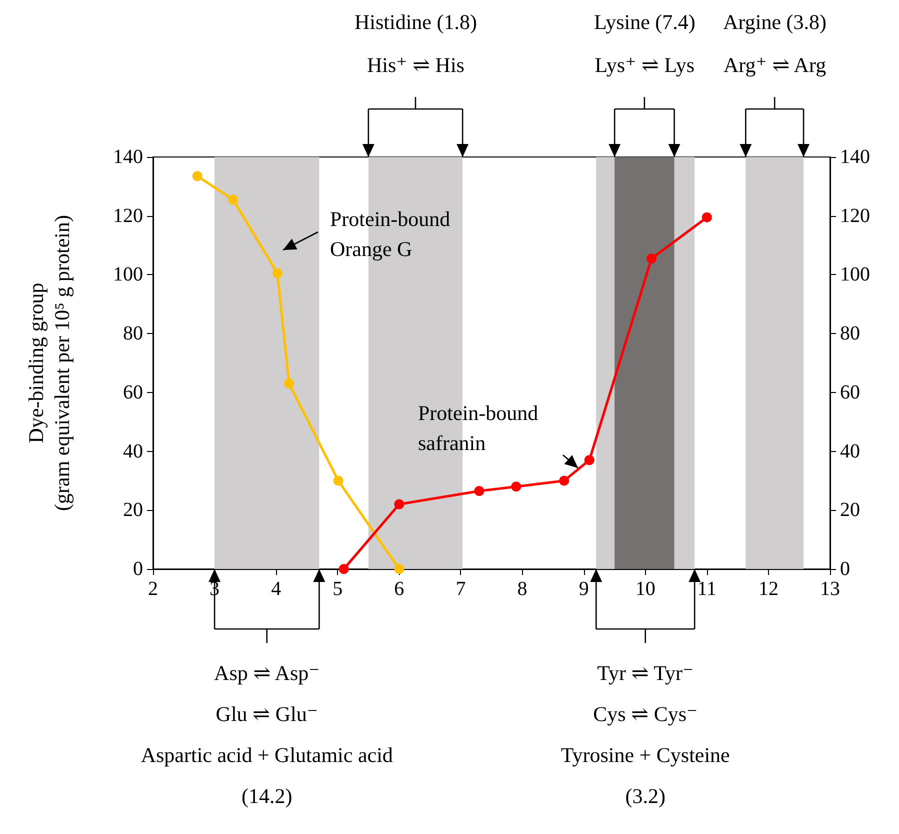  Describe the element at coordinates (153, 589) in the screenshot. I see `x-tick-label: 2` at that location.